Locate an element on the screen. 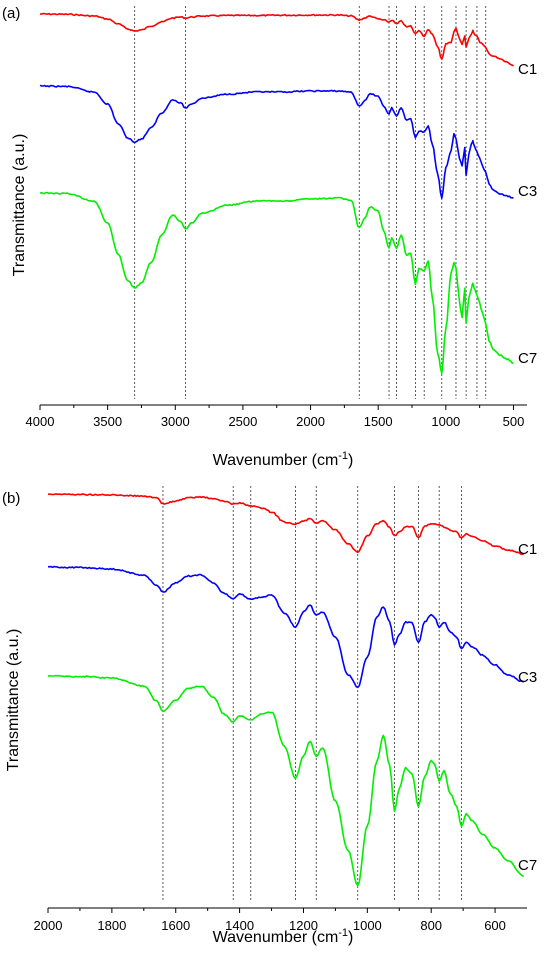 Image resolution: width=550 pixels, height=956 pixels. panel-a-series-labels: C1 C3 C7 is located at coordinates (527, 214).